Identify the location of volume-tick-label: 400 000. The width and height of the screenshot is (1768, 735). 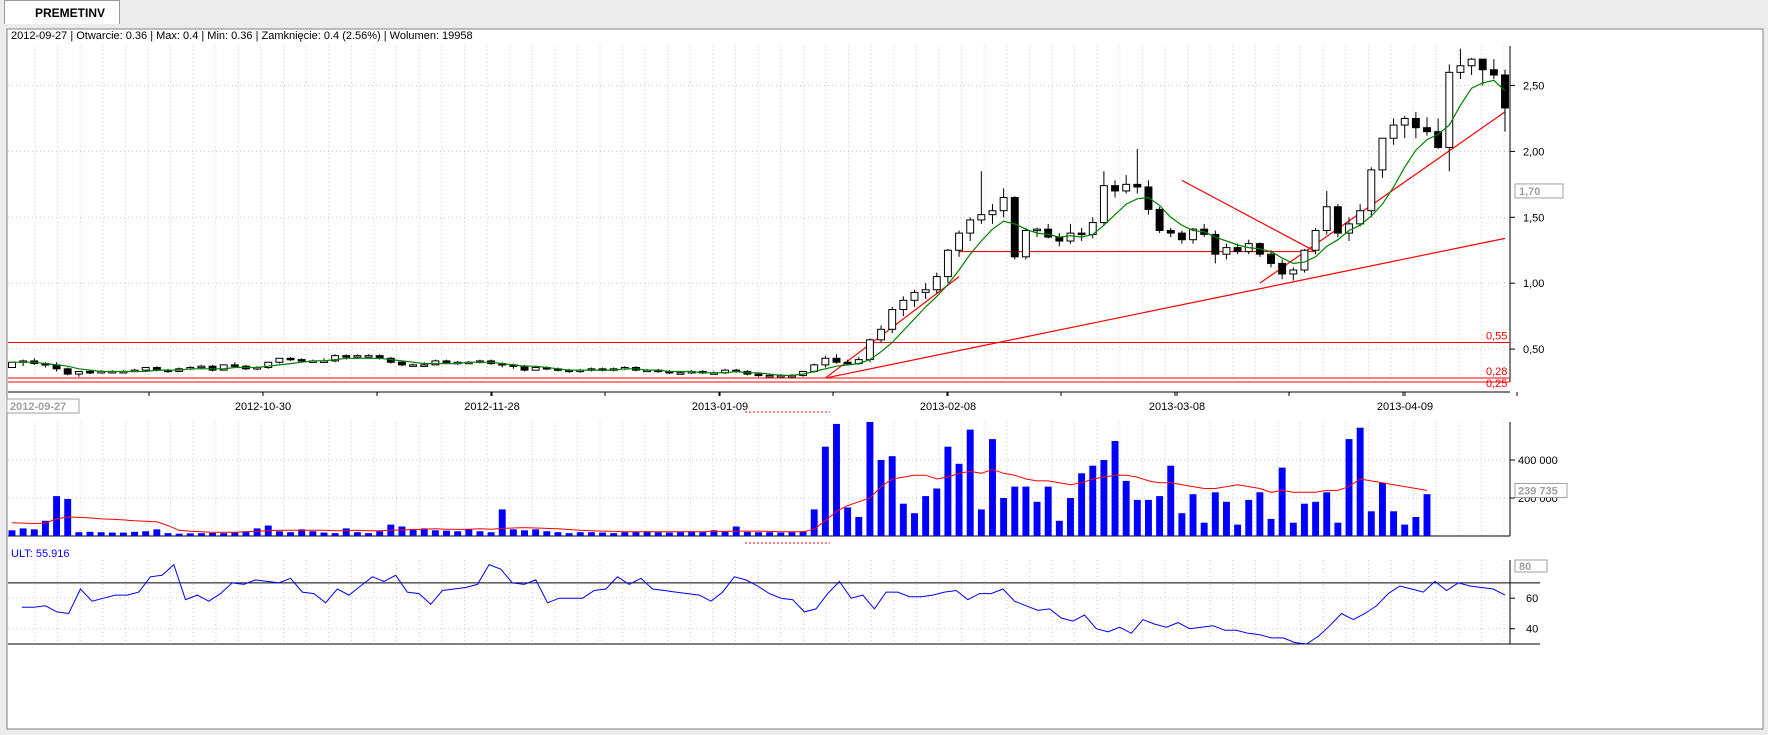
(1538, 461).